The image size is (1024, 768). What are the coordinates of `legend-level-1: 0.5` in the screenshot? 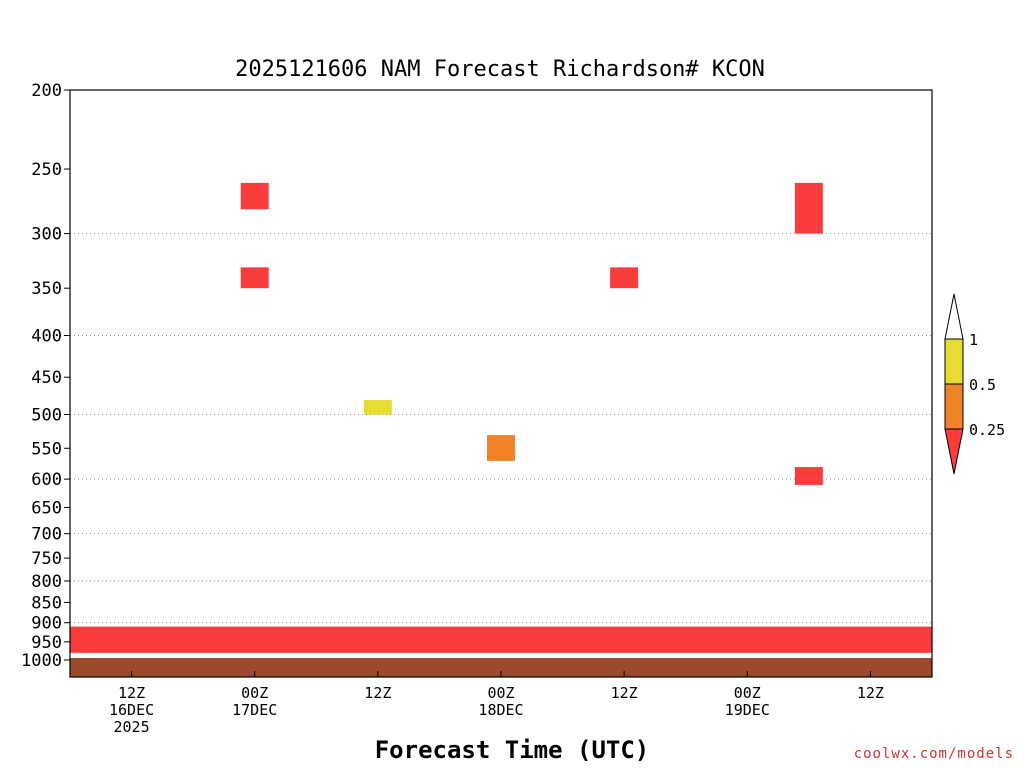 It's located at (982, 385).